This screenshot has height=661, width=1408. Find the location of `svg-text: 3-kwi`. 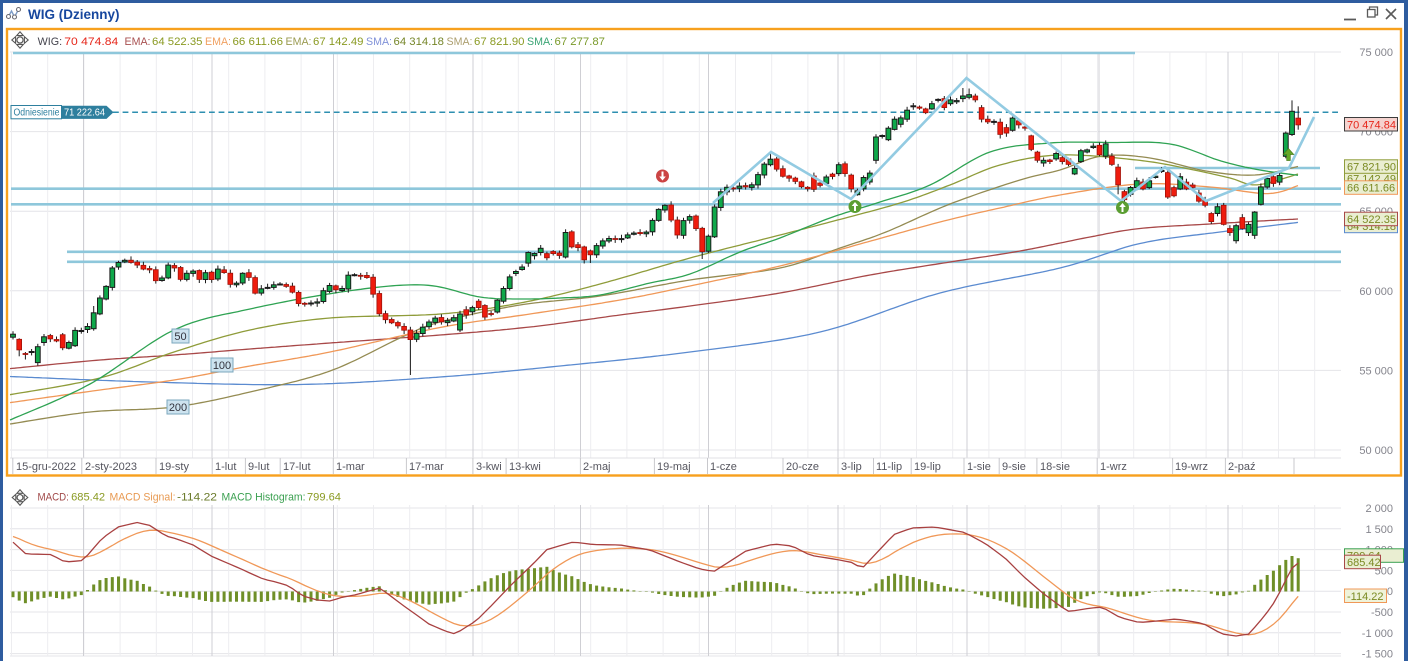

svg-text: 3-kwi is located at coordinates (489, 467).